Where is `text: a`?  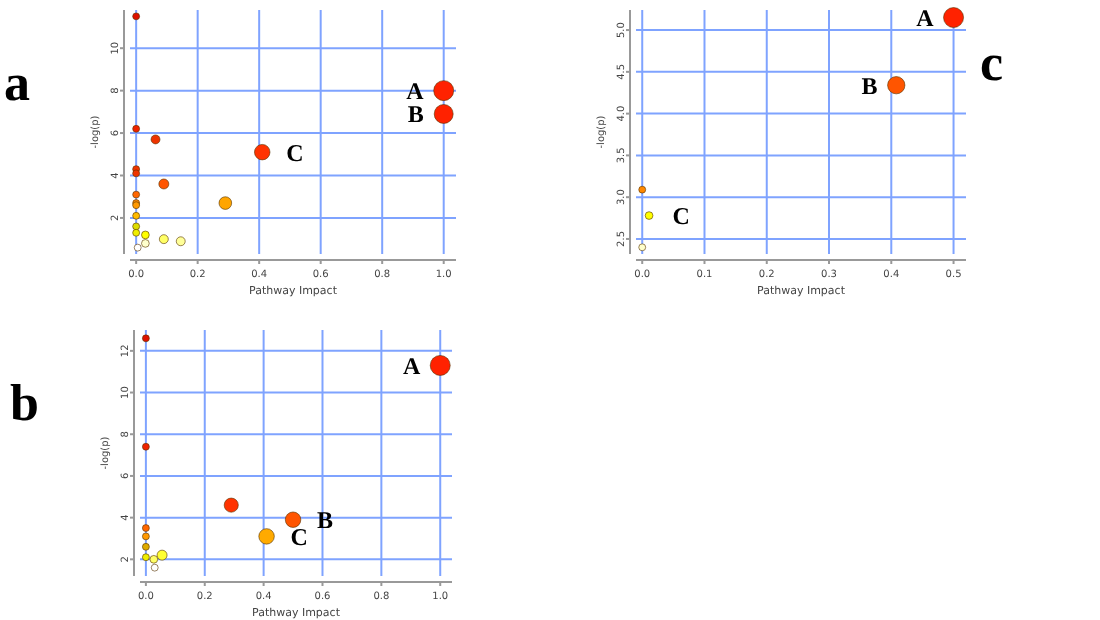
text: a is located at coordinates (17, 83).